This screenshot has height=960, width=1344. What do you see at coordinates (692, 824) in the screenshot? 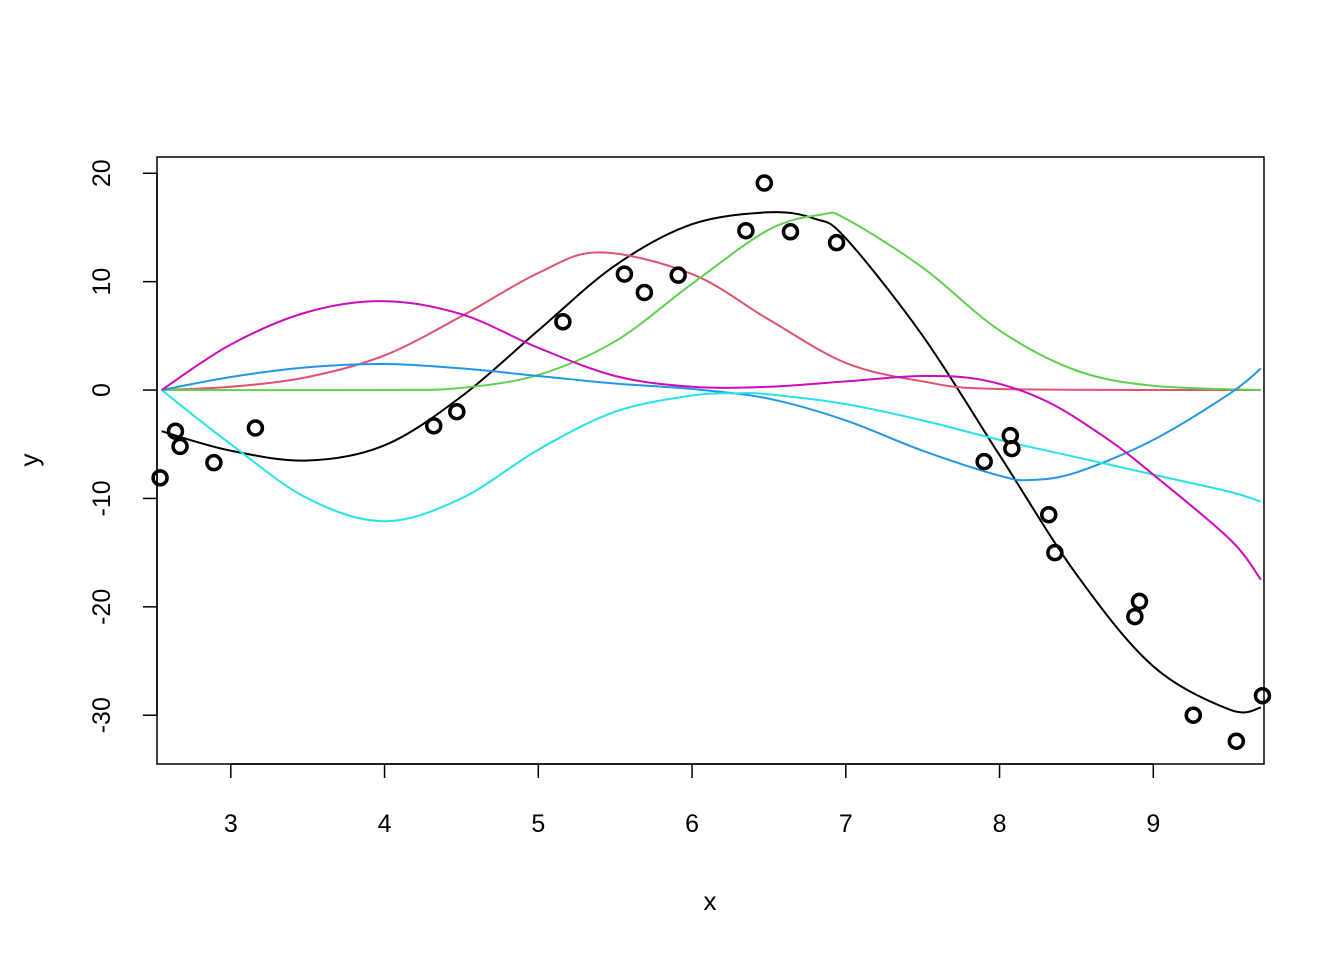
I see `x-tick-label: 6` at bounding box center [692, 824].